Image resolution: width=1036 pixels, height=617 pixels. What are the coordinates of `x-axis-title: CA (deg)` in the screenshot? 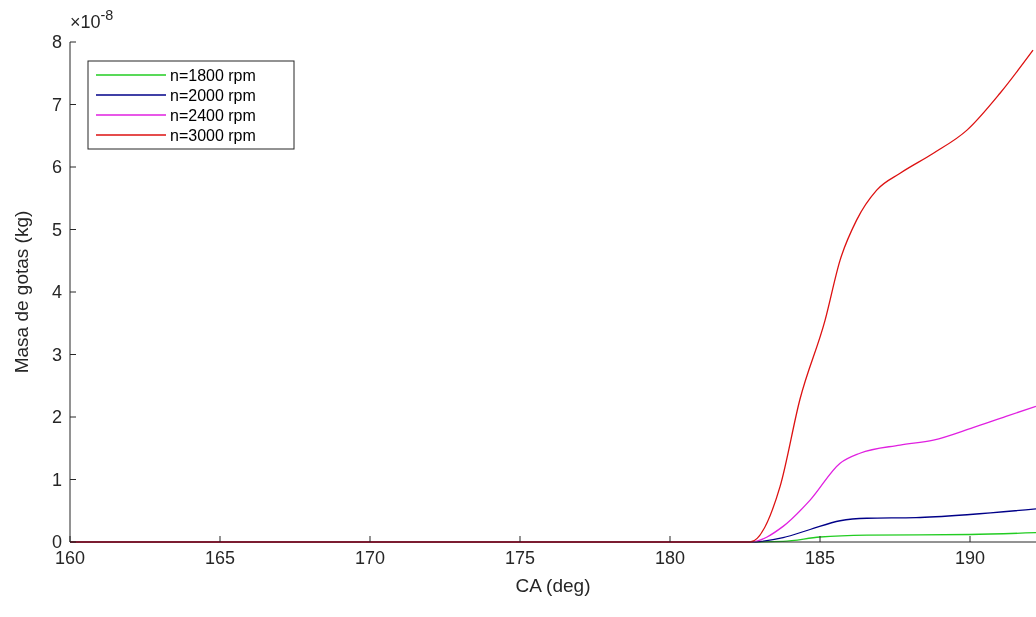 It's located at (553, 585).